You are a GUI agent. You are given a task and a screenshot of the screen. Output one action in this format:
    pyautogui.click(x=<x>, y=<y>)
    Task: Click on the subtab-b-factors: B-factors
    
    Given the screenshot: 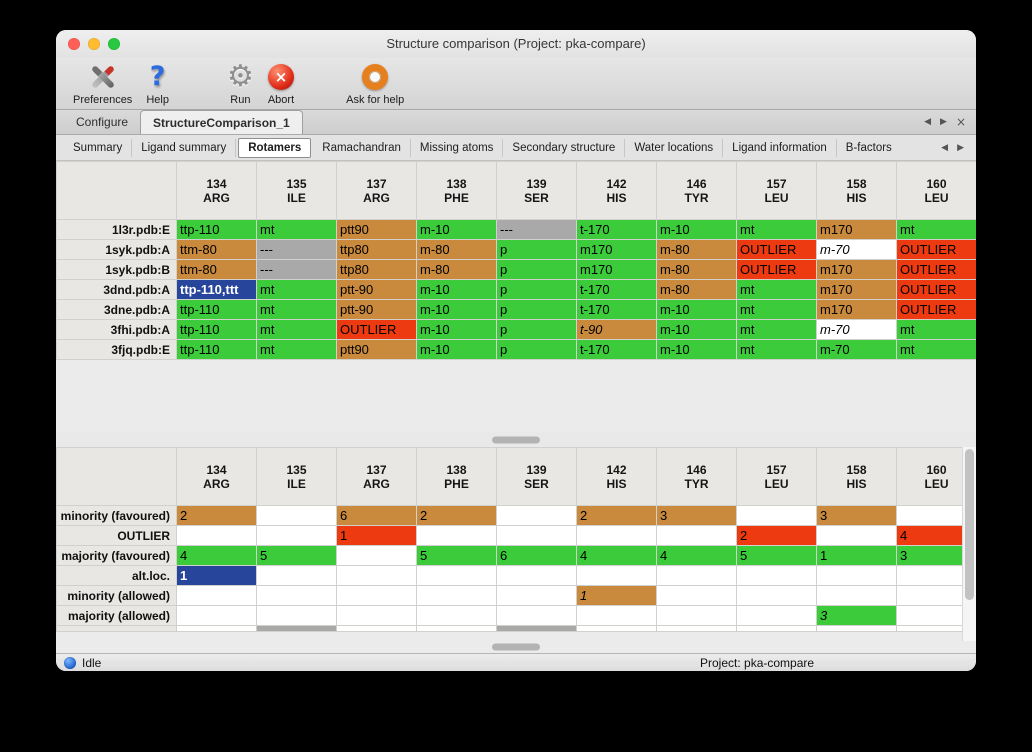 What is the action you would take?
    pyautogui.click(x=868, y=147)
    